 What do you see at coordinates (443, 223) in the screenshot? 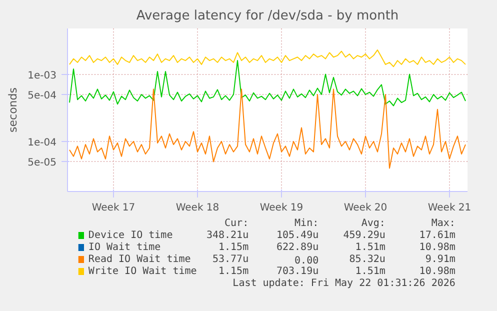
I see `text: Max:` at bounding box center [443, 223].